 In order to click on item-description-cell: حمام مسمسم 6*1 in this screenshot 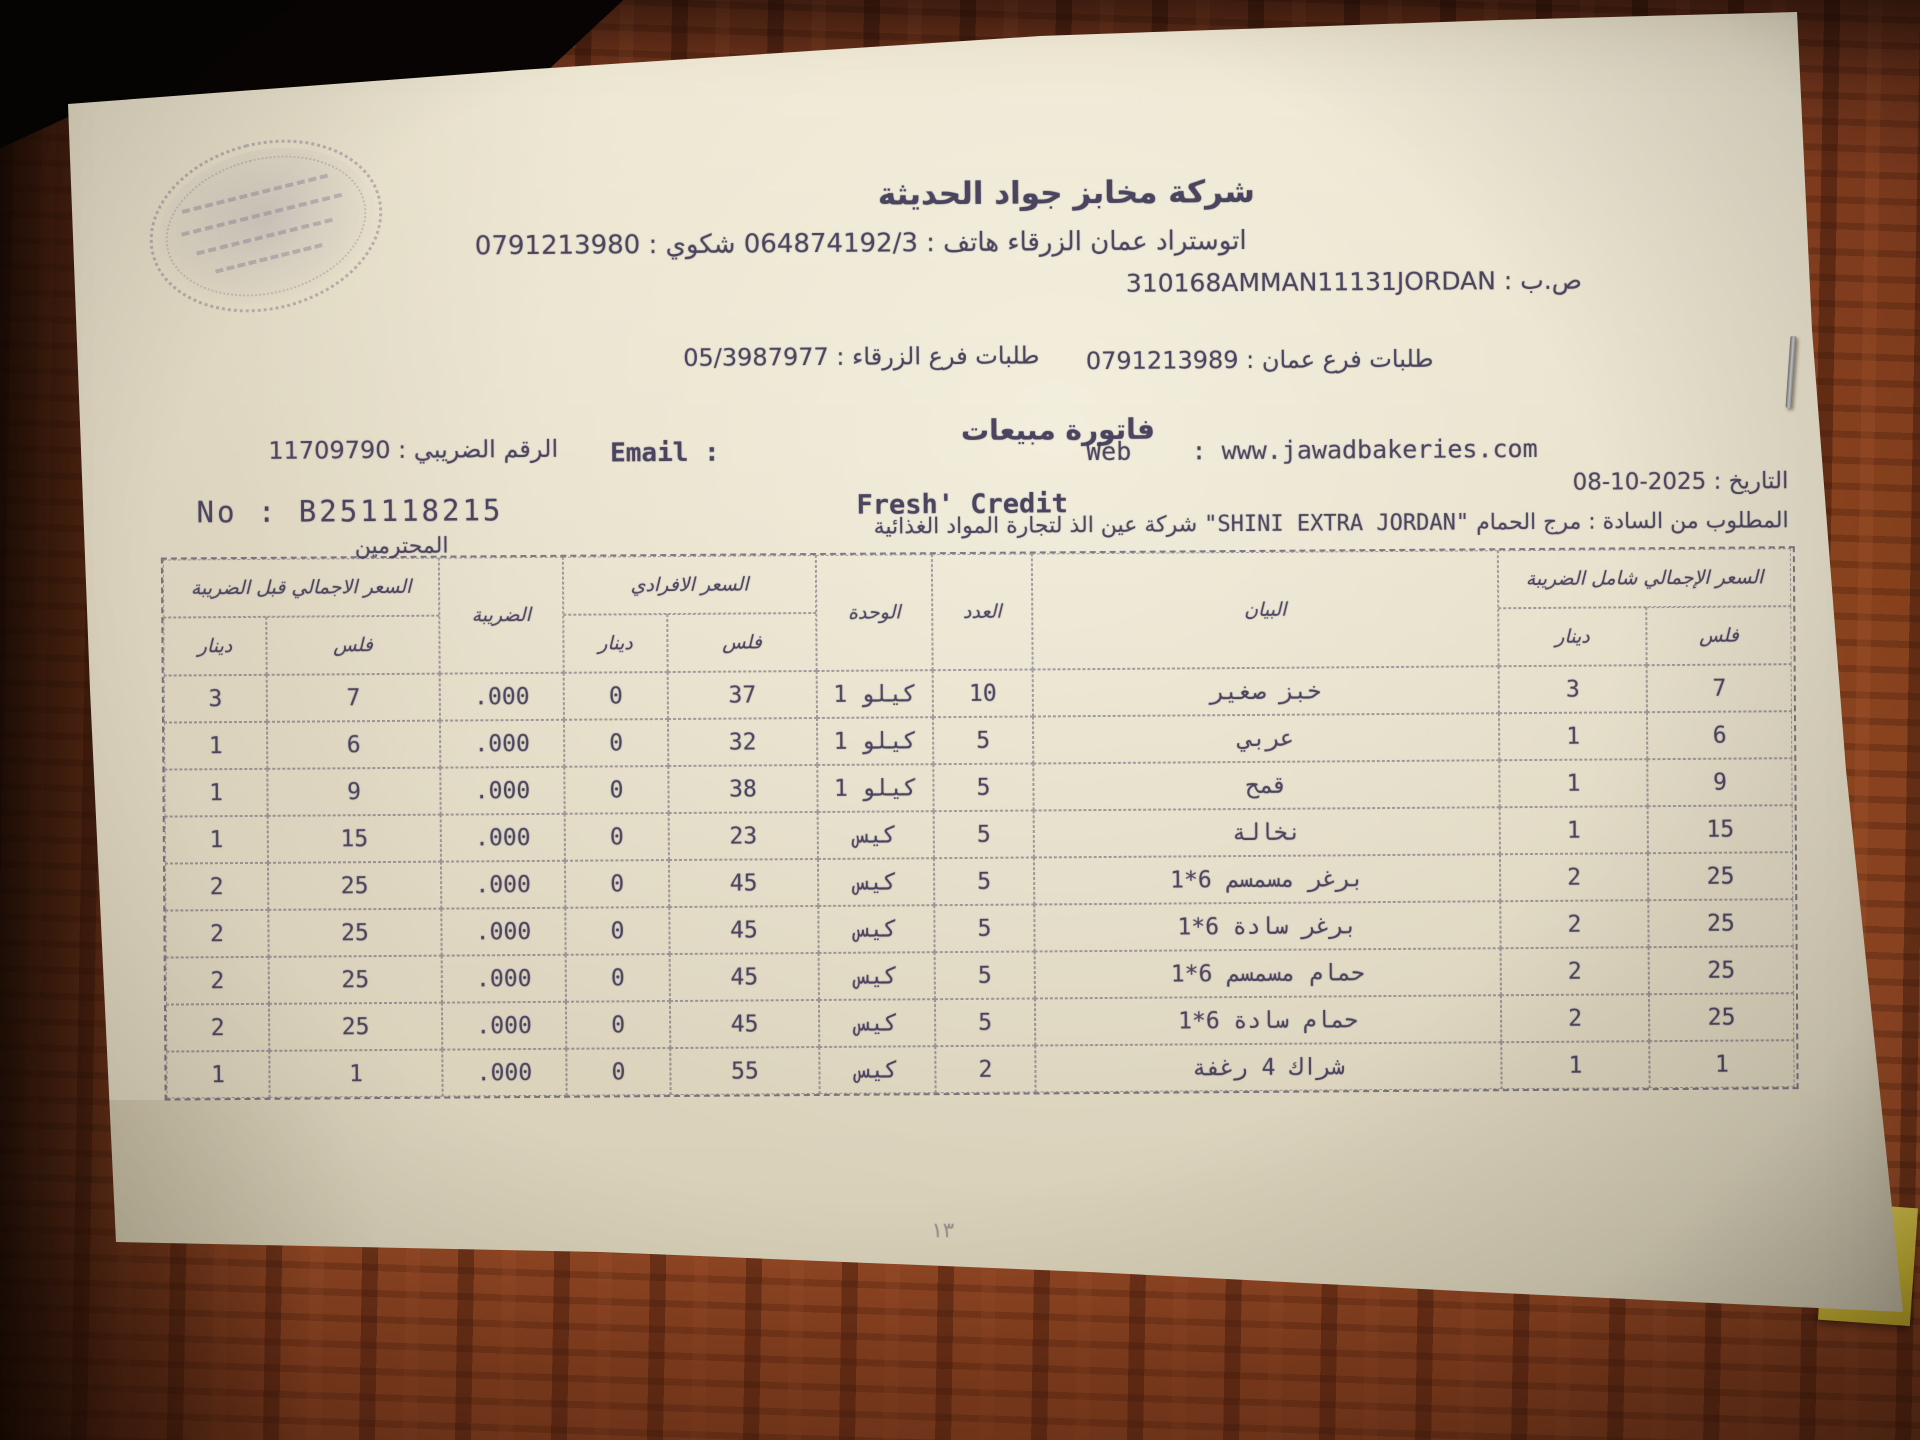, I will do `click(1267, 973)`.